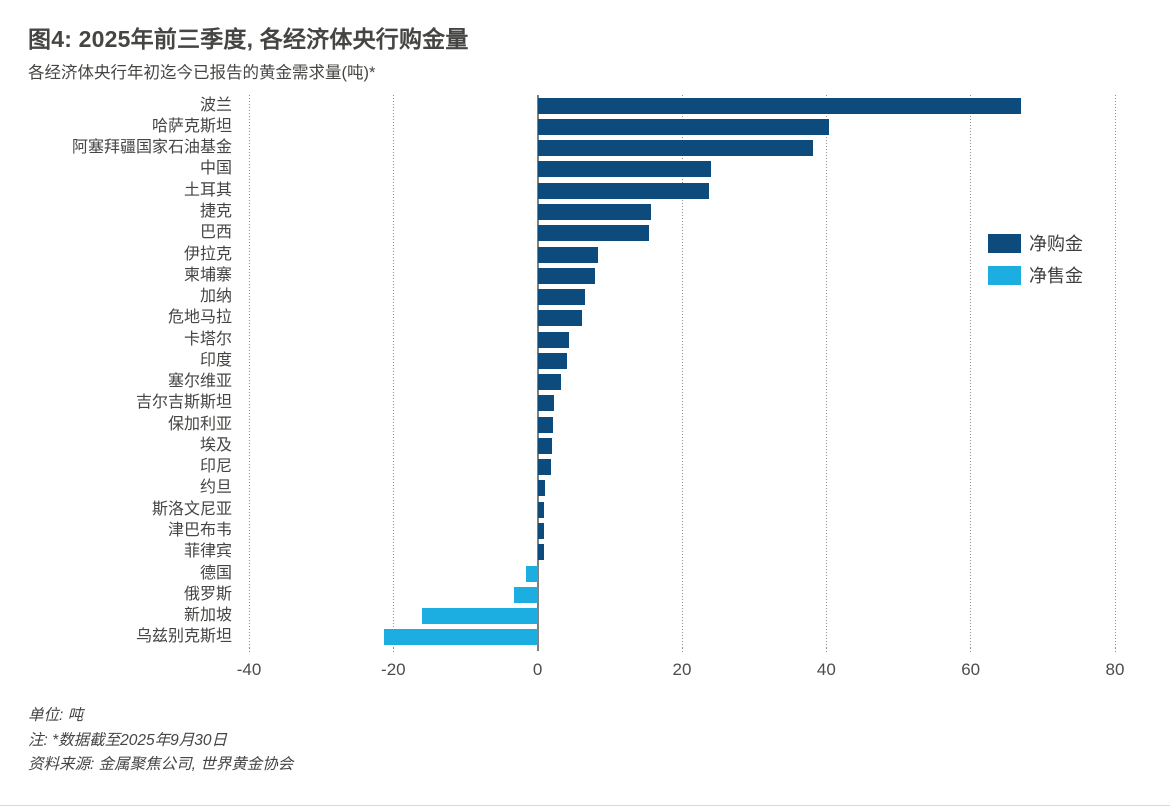 This screenshot has width=1170, height=806. I want to click on bar-巴西, so click(593, 233).